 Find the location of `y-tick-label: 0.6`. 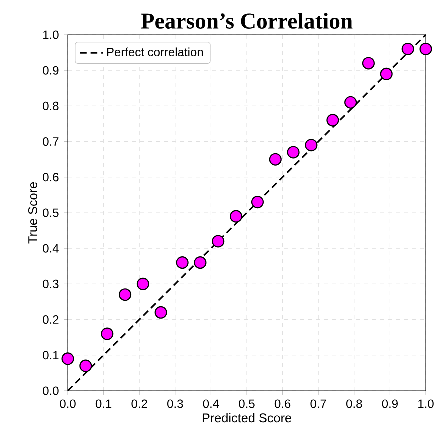

y-tick-label: 0.6 is located at coordinates (51, 177).